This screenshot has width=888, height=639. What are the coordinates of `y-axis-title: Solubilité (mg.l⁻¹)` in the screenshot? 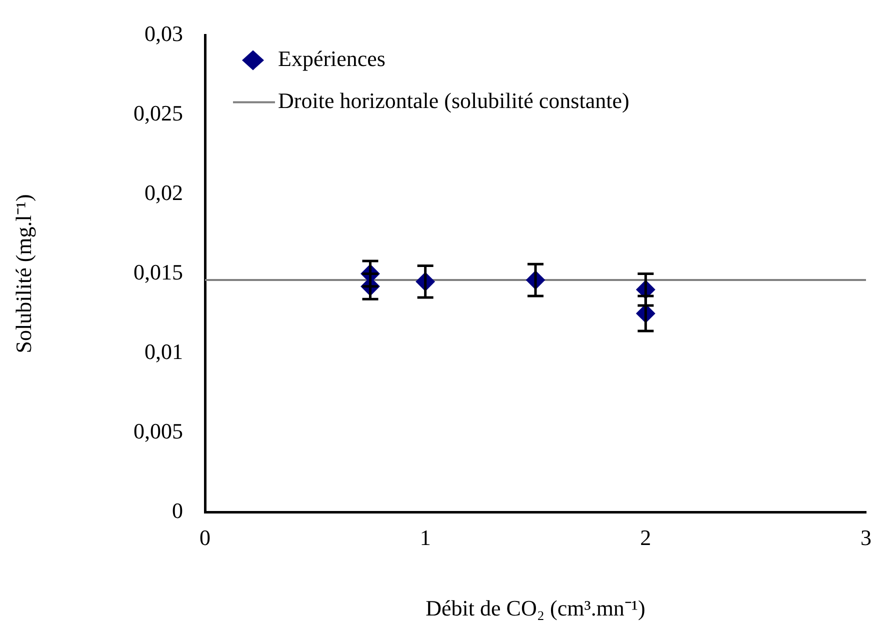 It's located at (23, 274).